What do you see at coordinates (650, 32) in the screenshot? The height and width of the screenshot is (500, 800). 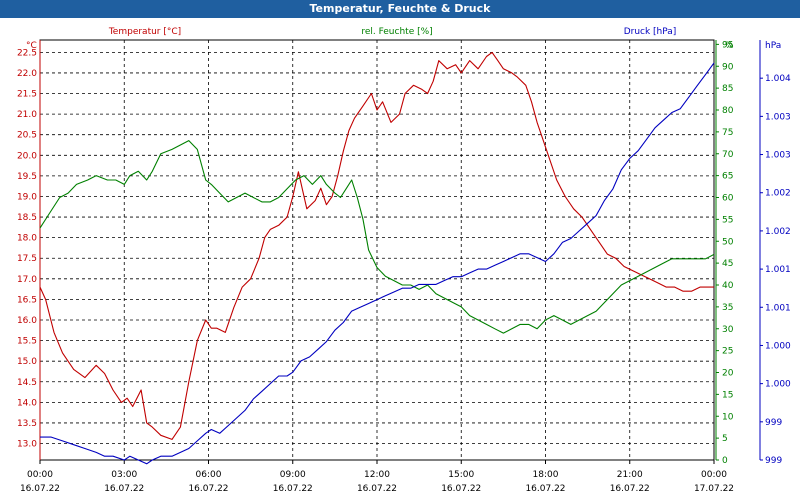 I see `pressure-axis-title: Druck [hPa]` at bounding box center [650, 32].